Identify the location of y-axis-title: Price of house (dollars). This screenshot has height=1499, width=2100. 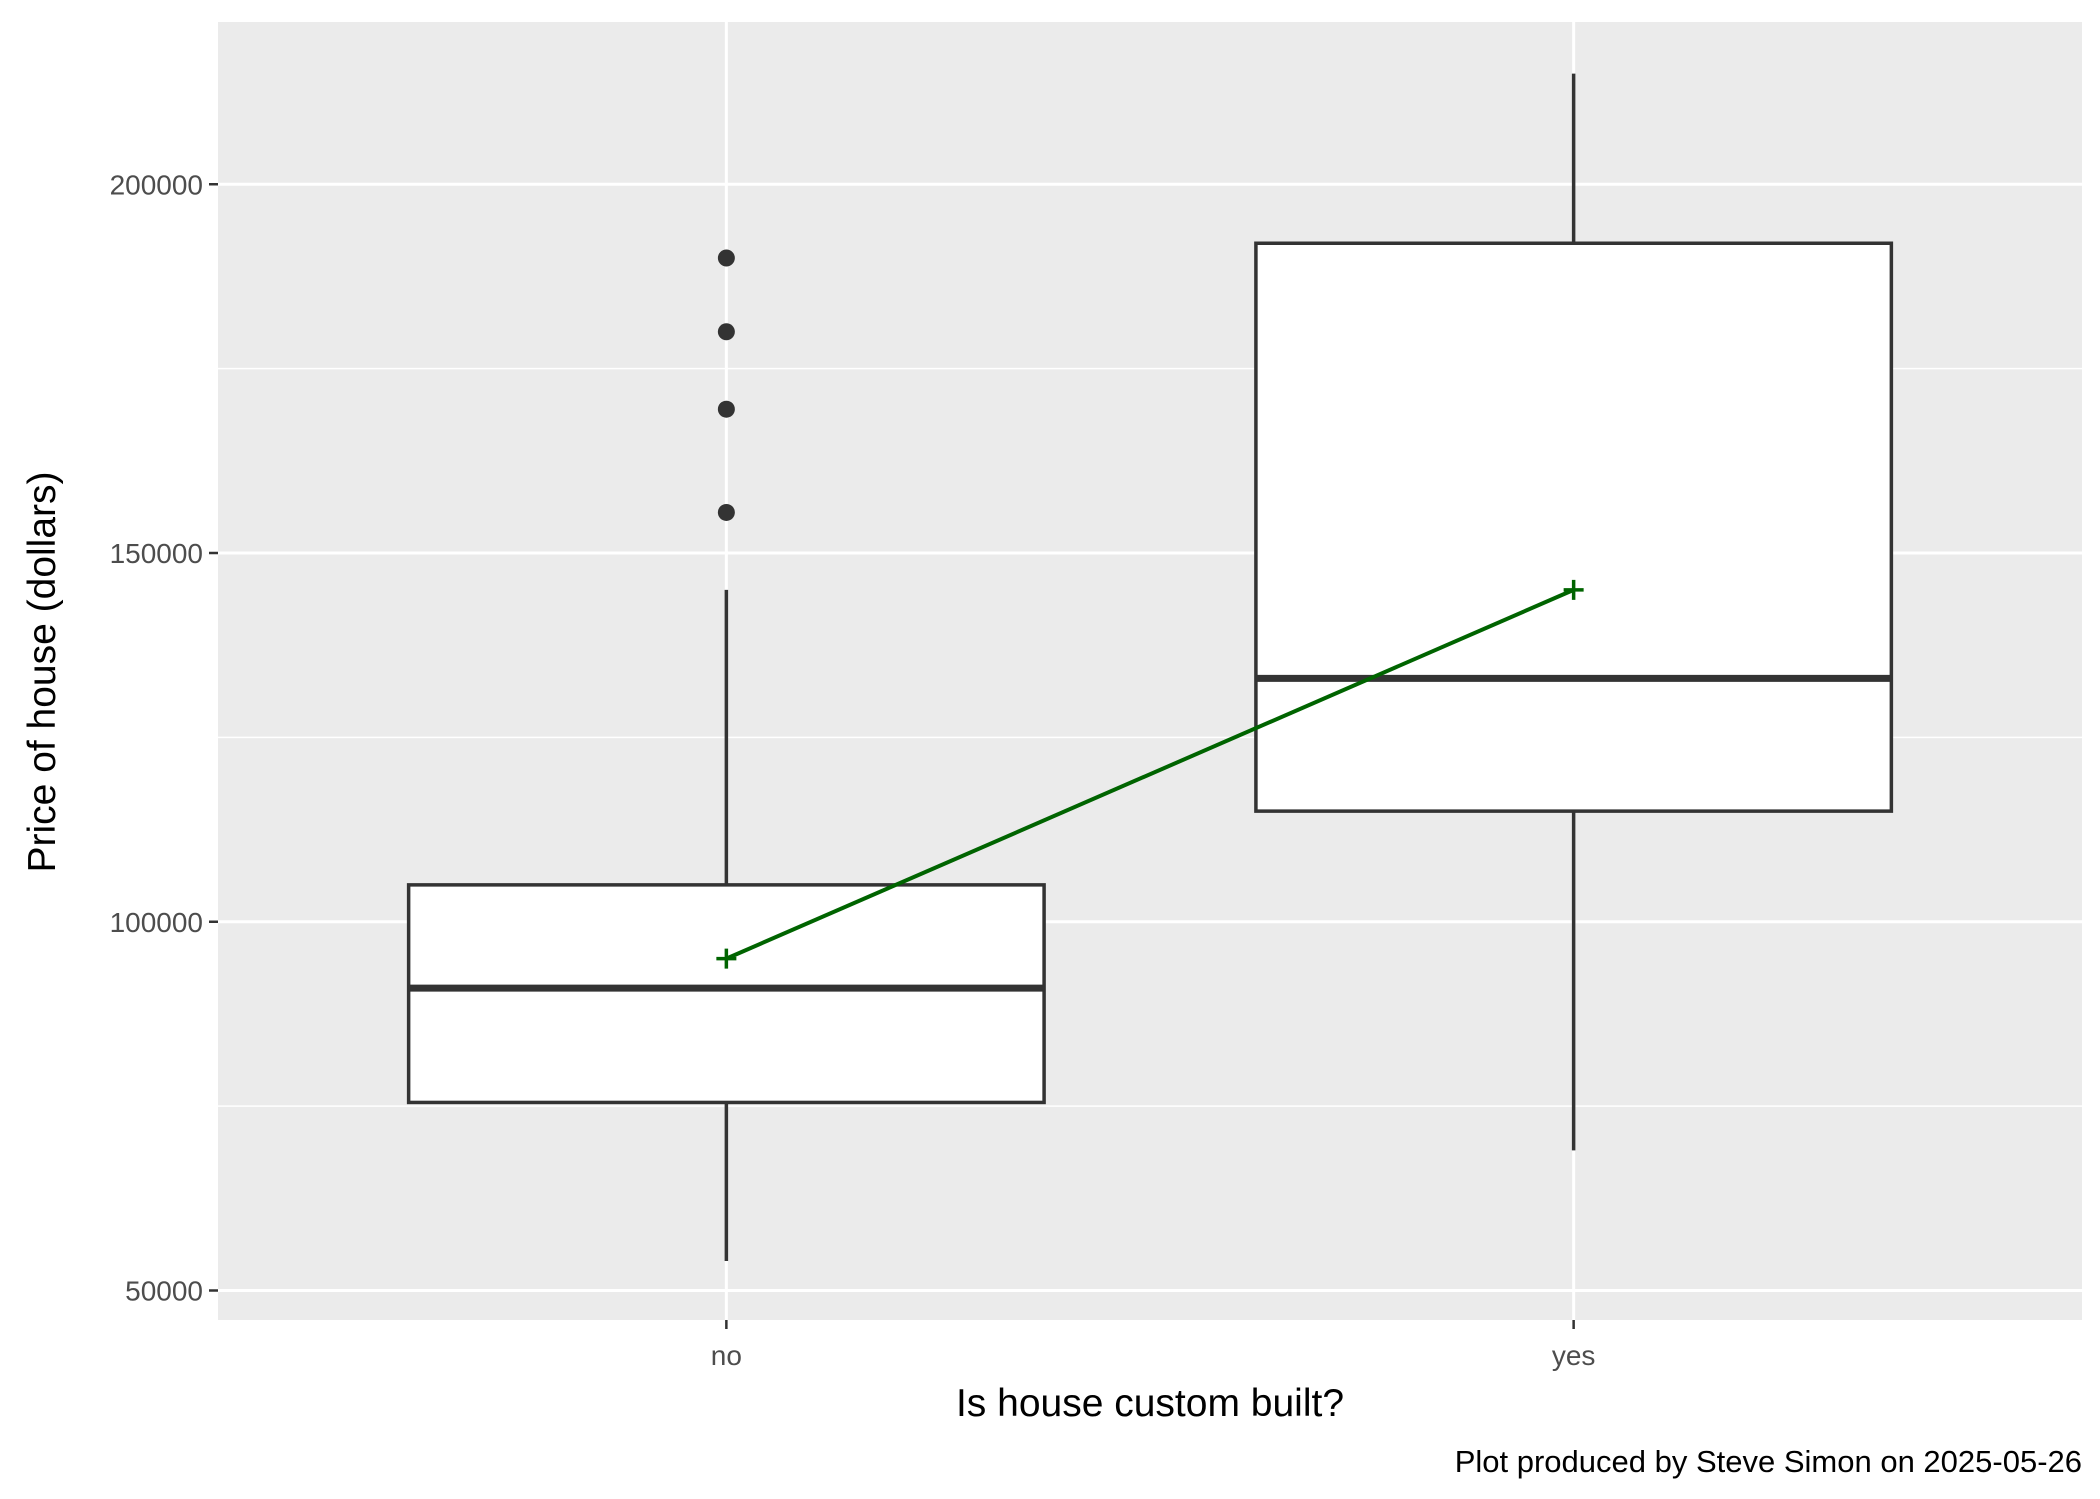
(42, 671).